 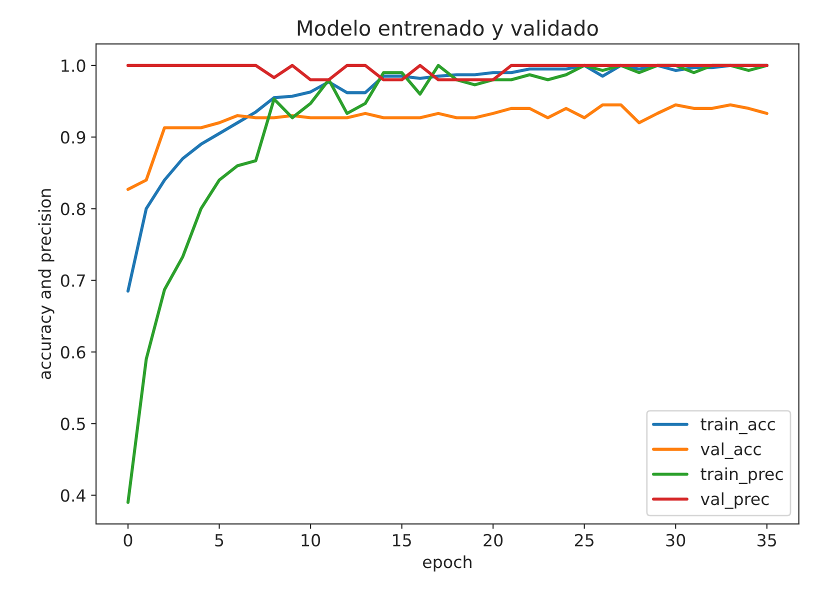 What do you see at coordinates (737, 426) in the screenshot?
I see `legend-label: train_acc` at bounding box center [737, 426].